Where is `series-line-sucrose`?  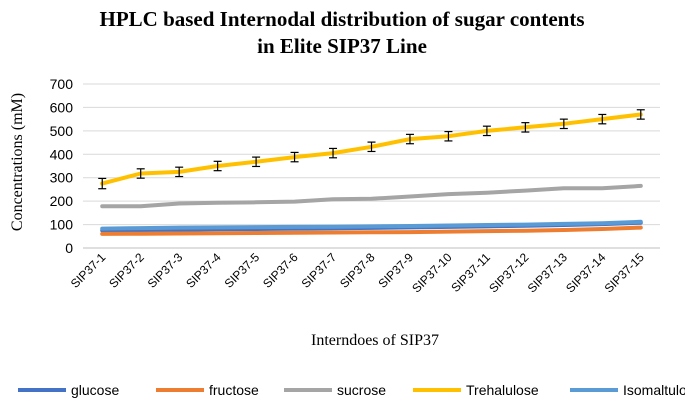 series-line-sucrose is located at coordinates (371, 196).